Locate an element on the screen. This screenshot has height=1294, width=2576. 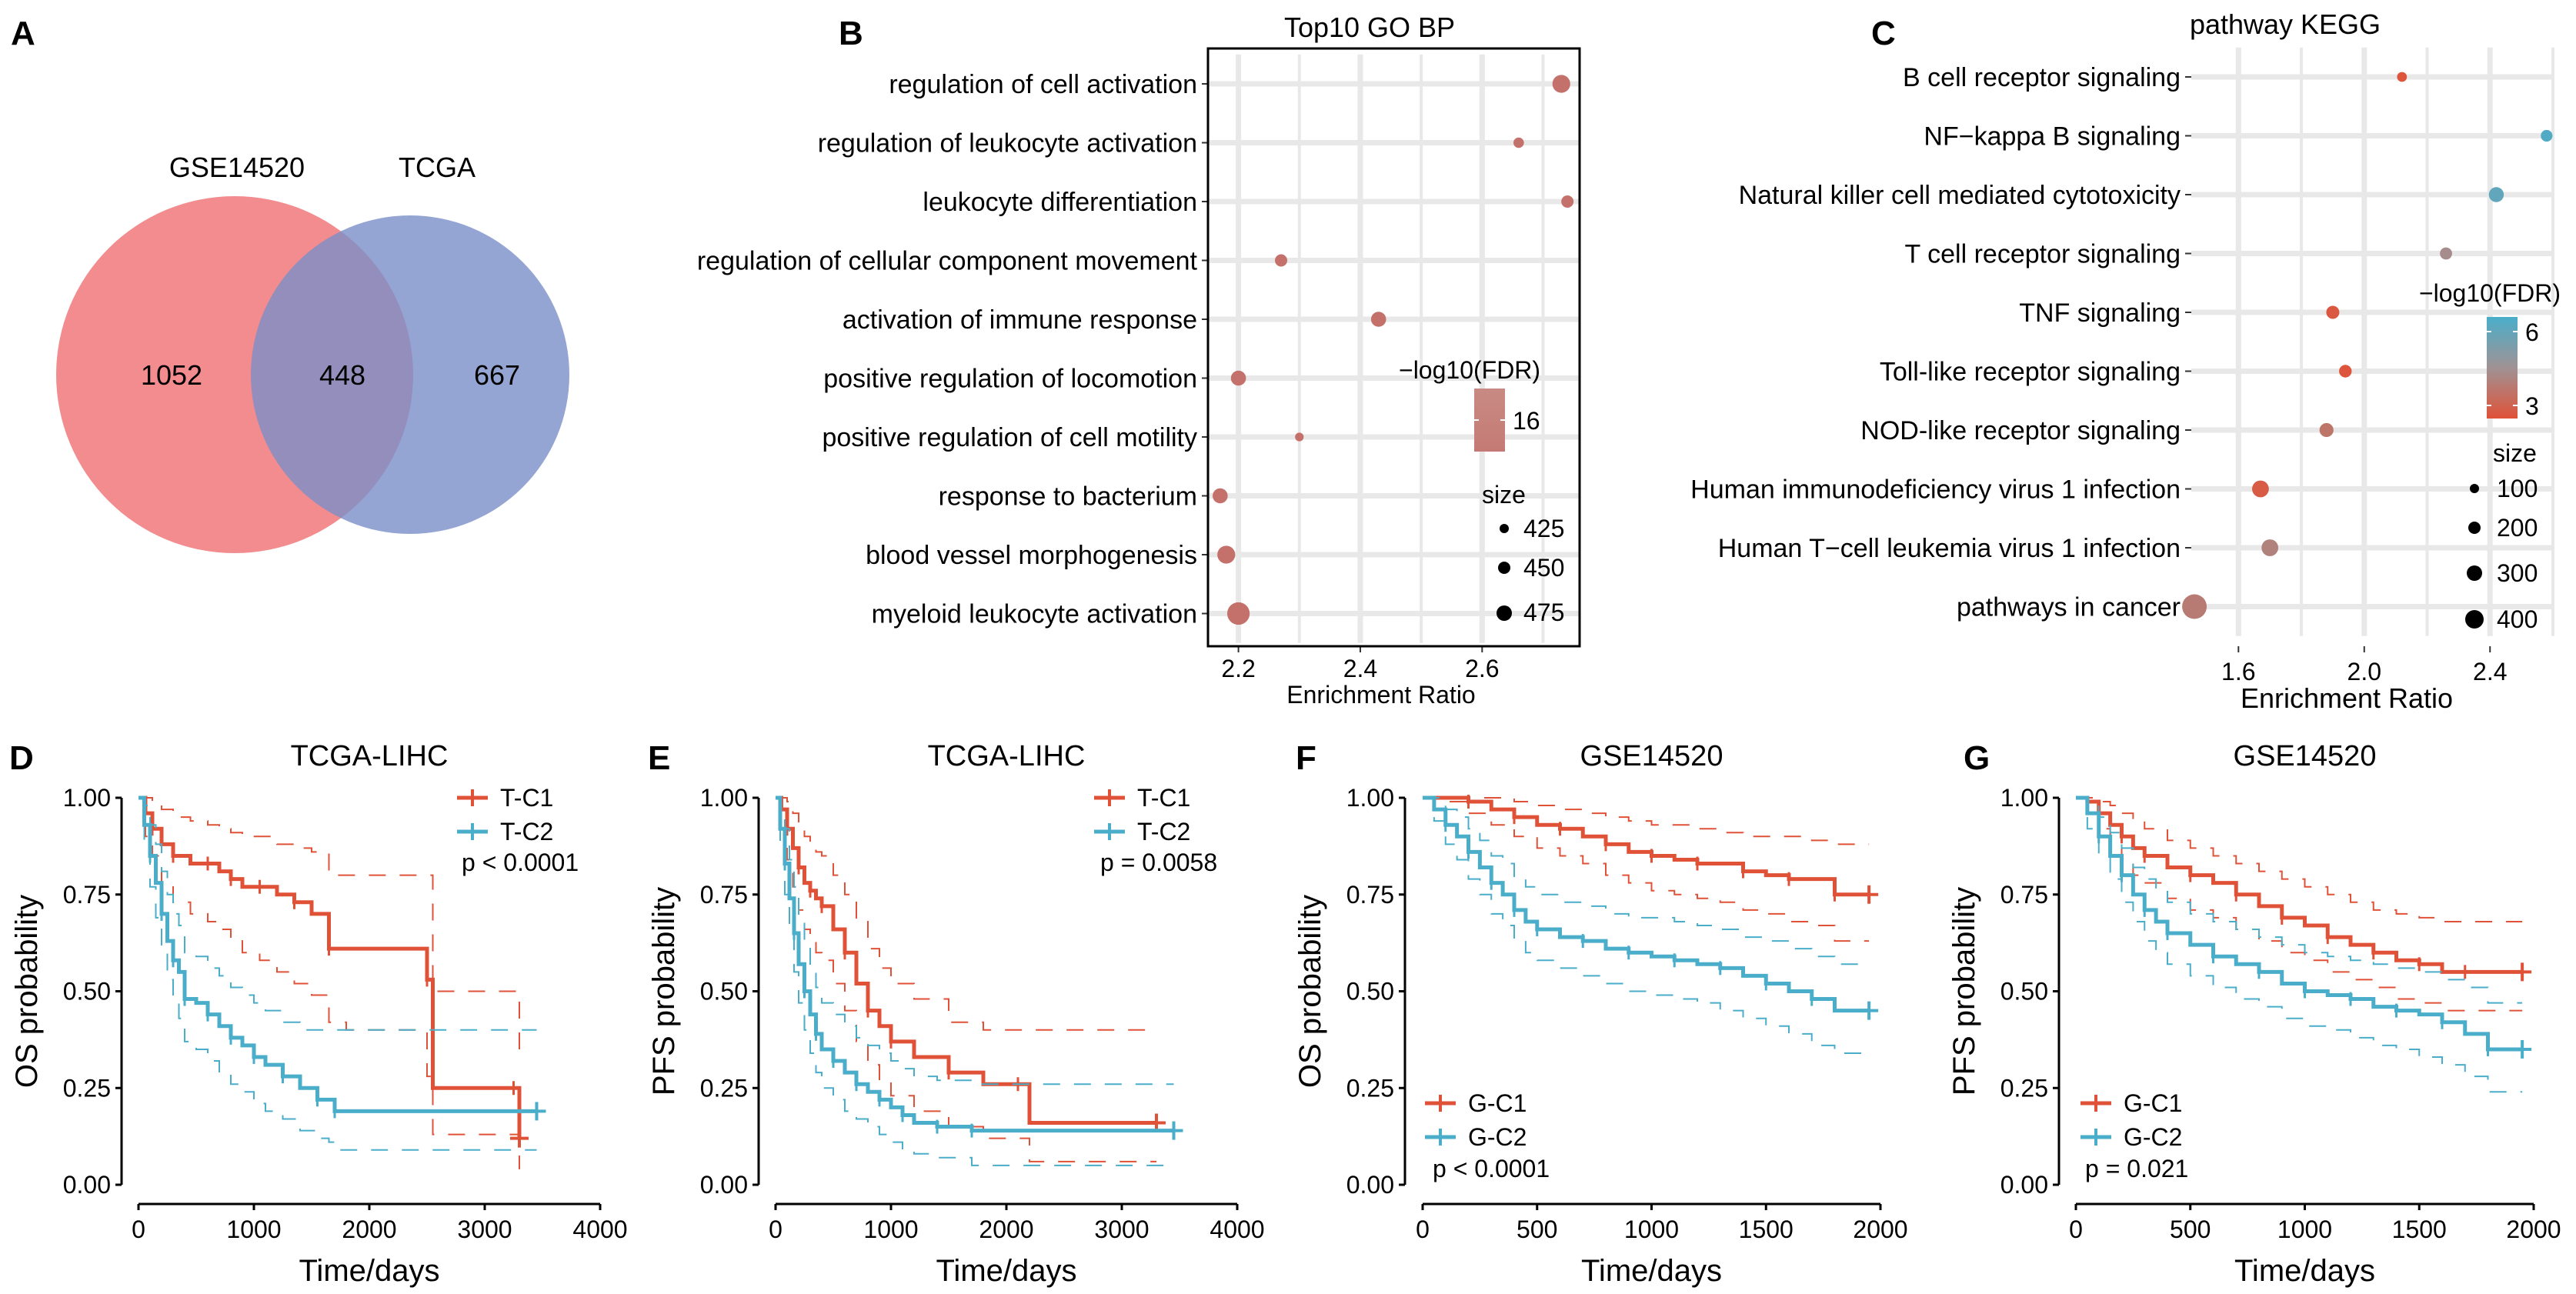
km-e-ci-lower-t-c1 is located at coordinates (966, 979).